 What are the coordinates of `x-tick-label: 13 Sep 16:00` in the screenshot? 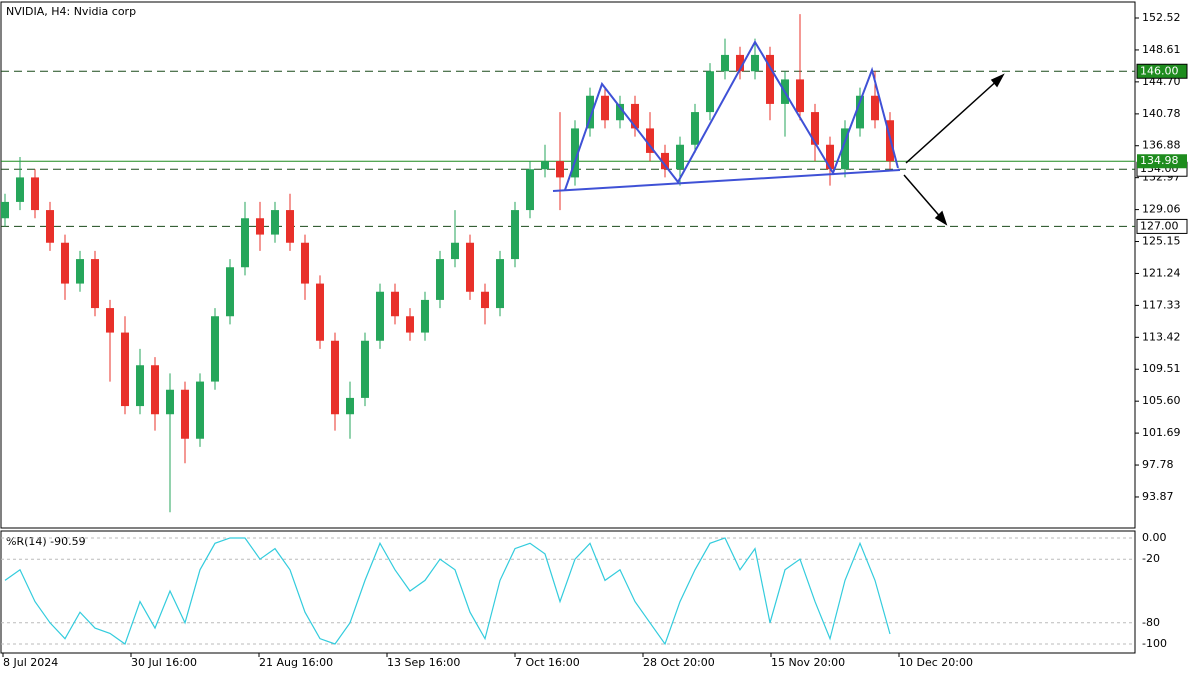 It's located at (423, 662).